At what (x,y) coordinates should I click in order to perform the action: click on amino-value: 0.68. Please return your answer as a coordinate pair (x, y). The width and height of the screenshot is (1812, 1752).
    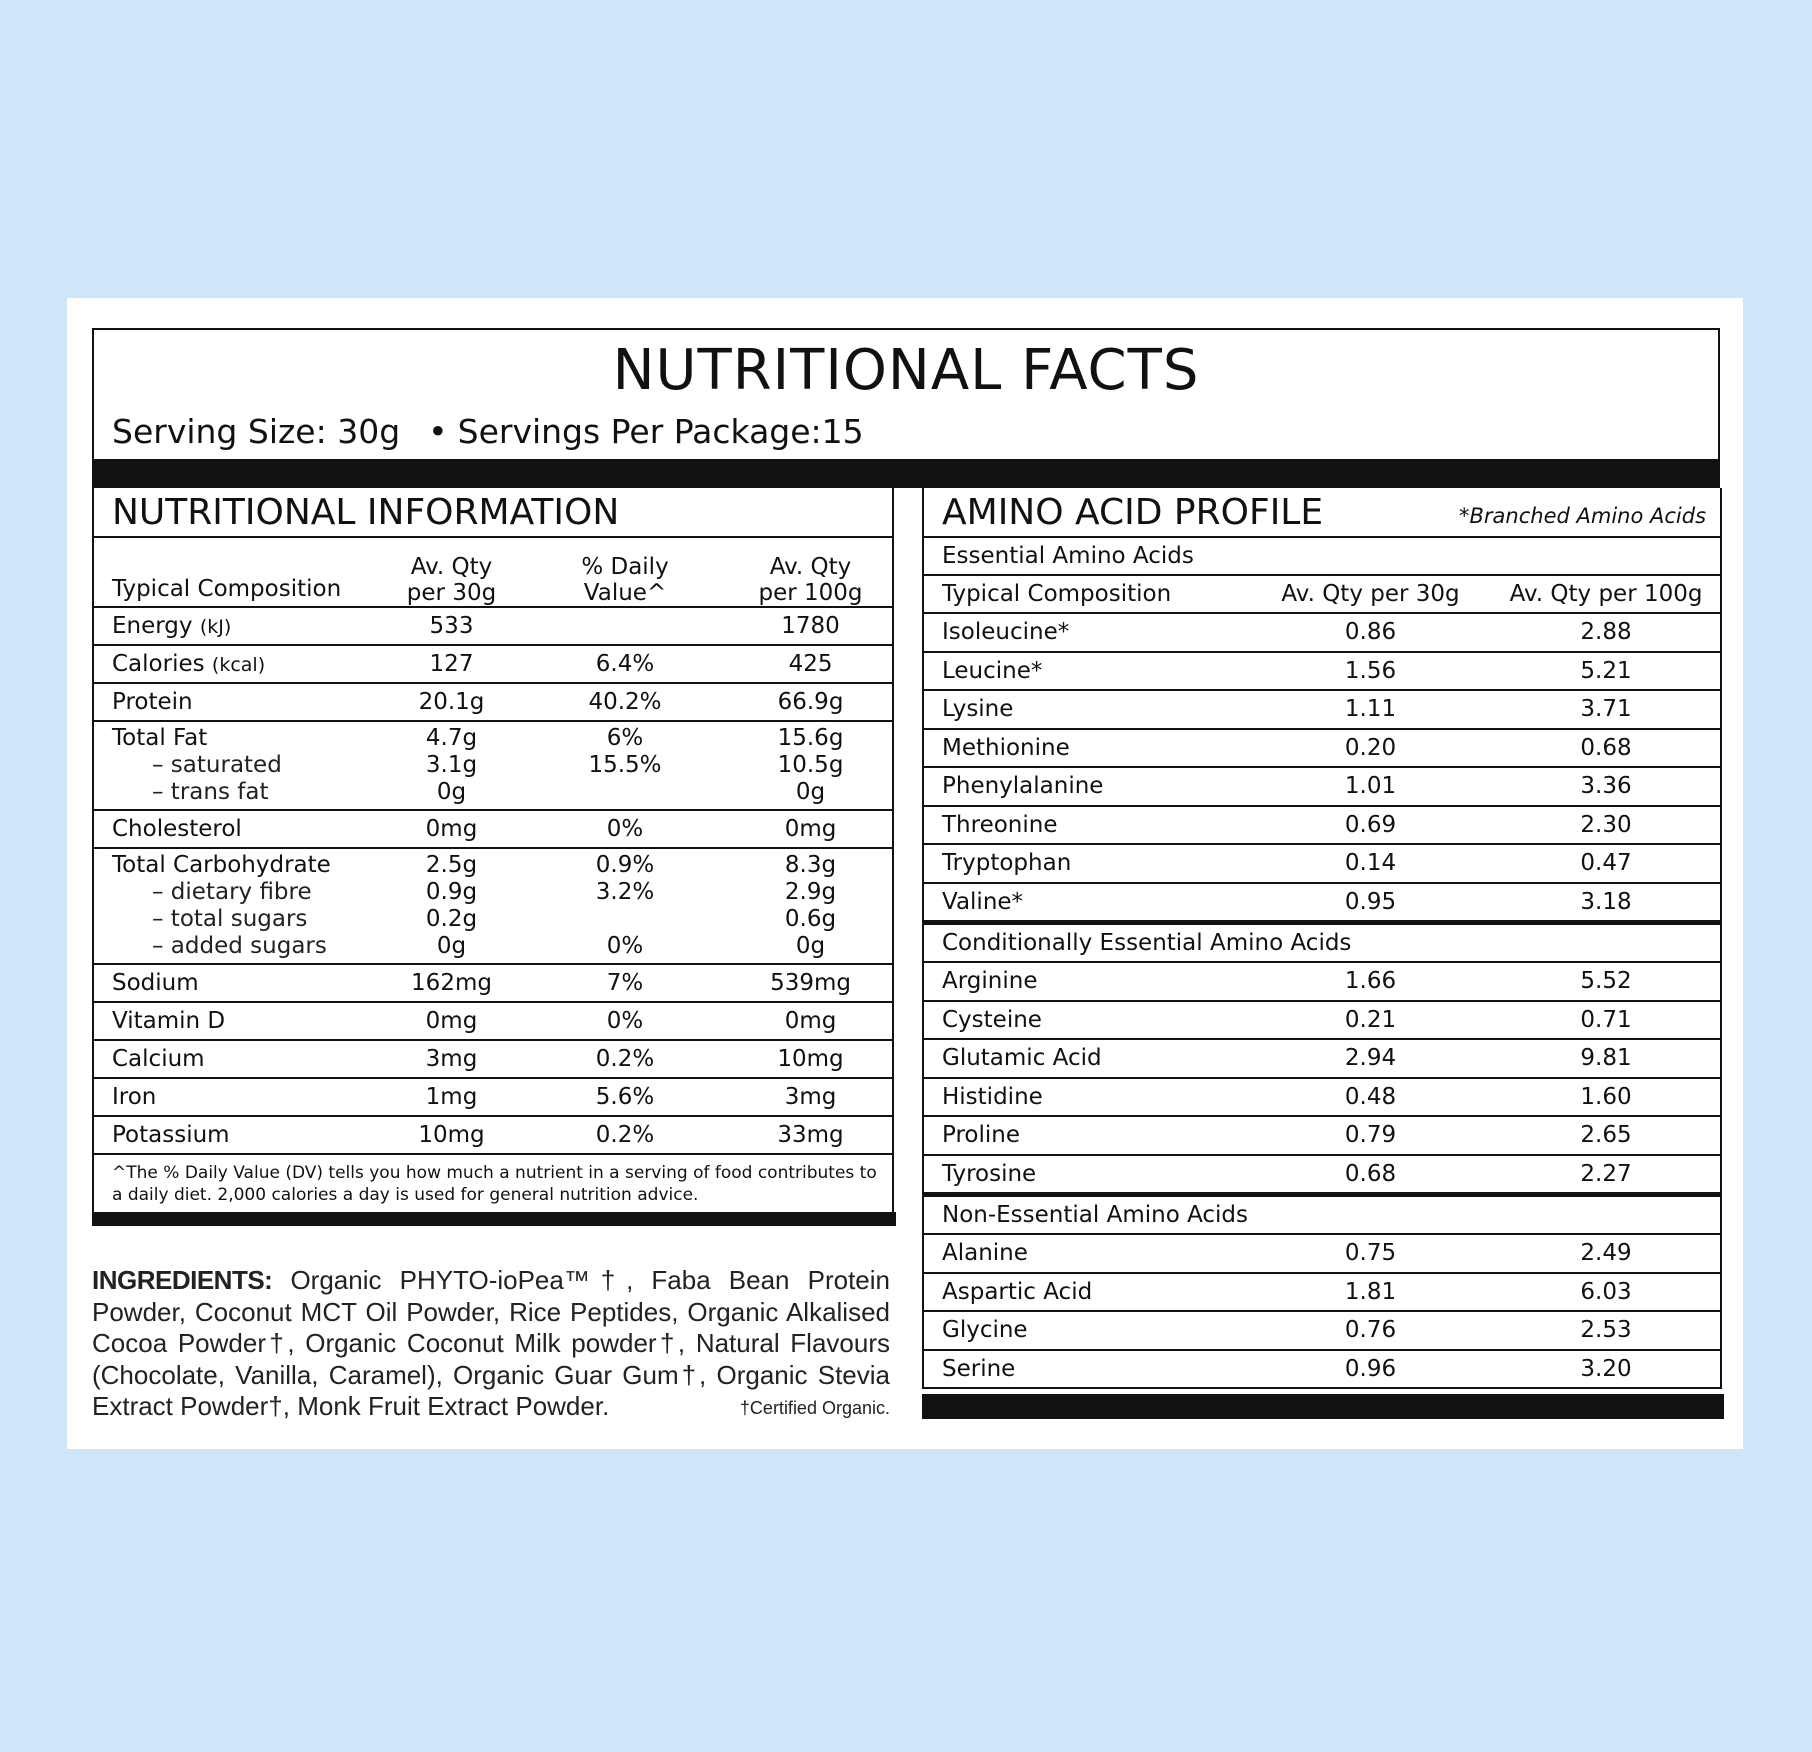
    Looking at the image, I should click on (1370, 1173).